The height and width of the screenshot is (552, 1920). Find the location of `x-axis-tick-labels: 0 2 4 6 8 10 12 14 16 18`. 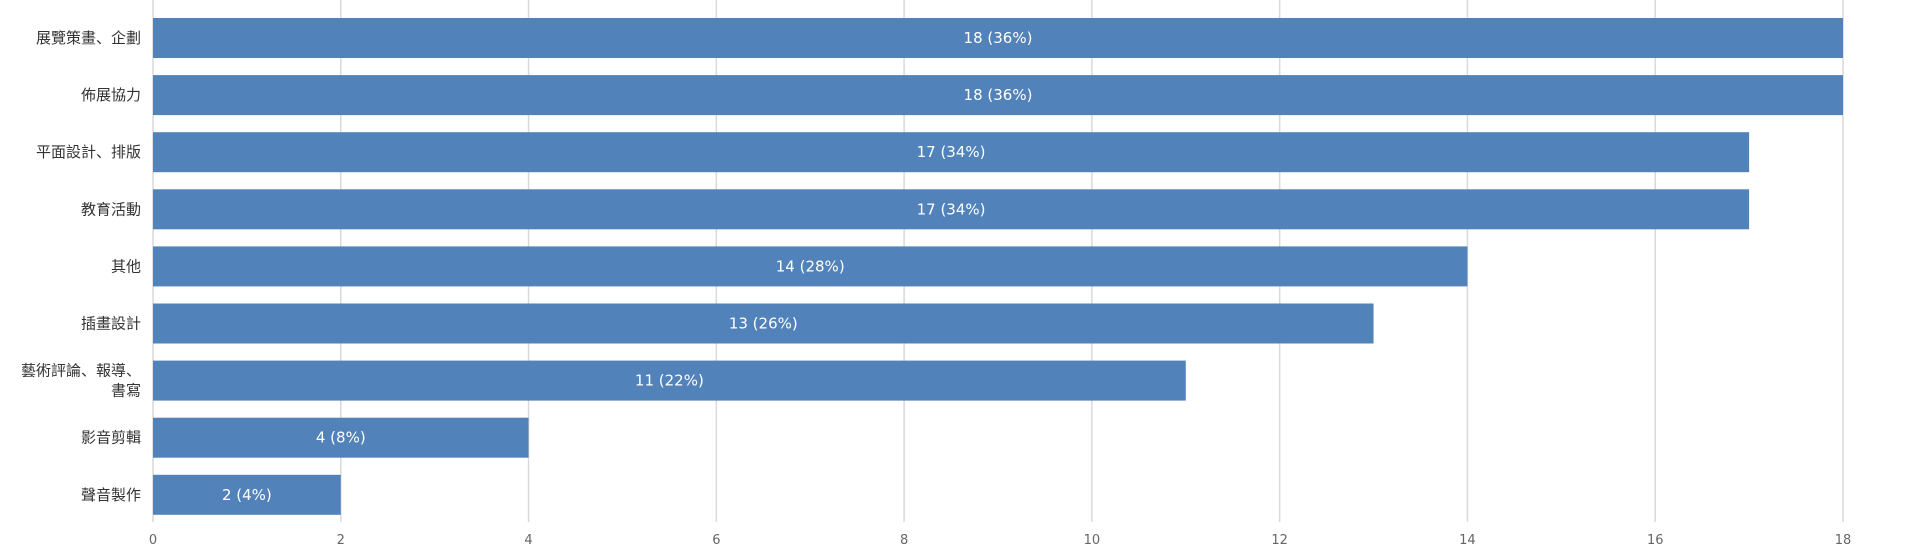

x-axis-tick-labels: 0 2 4 6 8 10 12 14 16 18 is located at coordinates (1000, 540).